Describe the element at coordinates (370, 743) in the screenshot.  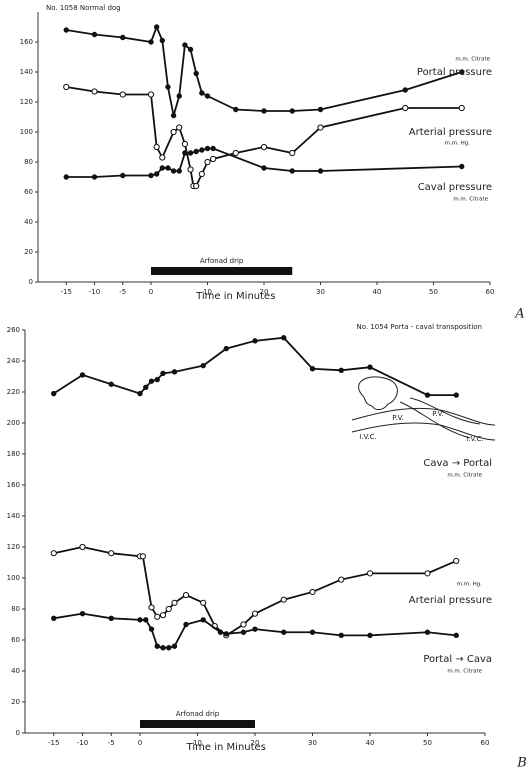
I see `x-tick-label: 40` at that location.